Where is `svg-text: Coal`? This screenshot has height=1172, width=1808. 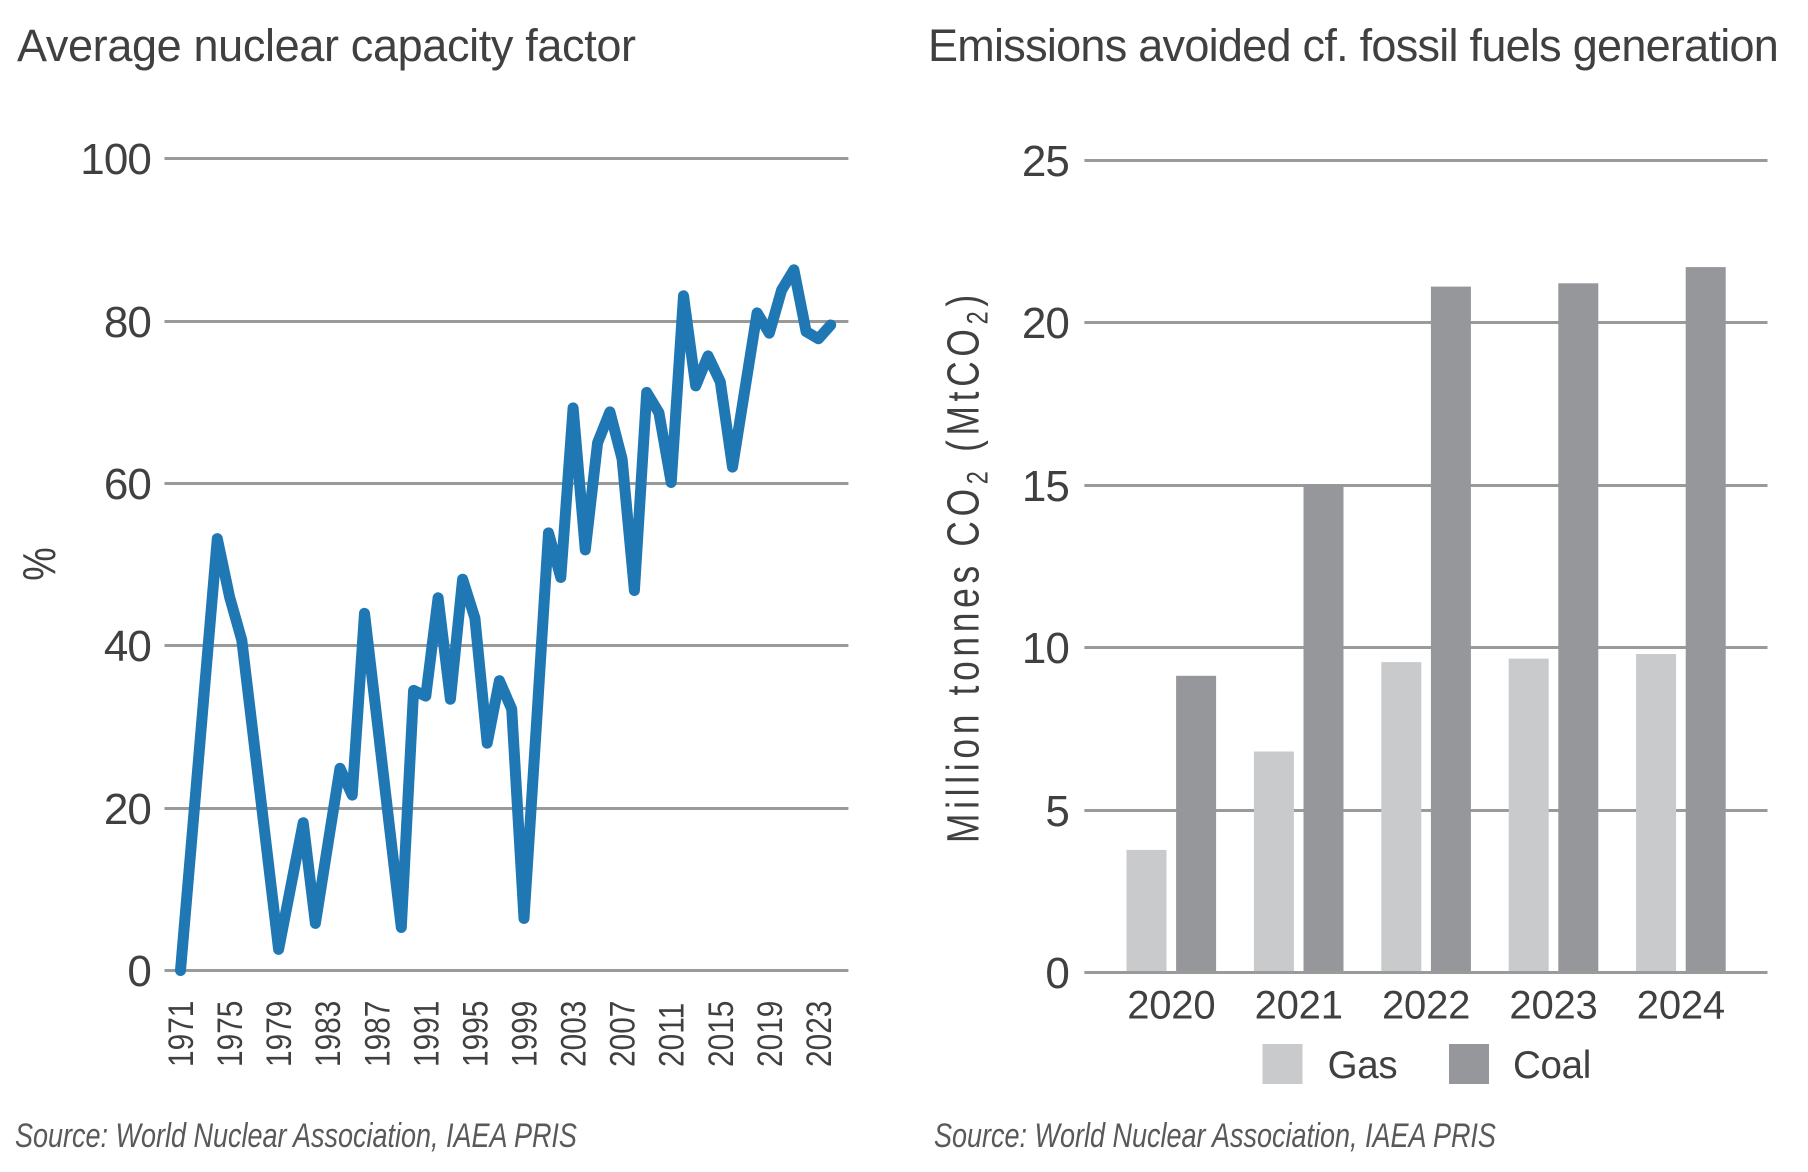
svg-text: Coal is located at coordinates (1552, 1065).